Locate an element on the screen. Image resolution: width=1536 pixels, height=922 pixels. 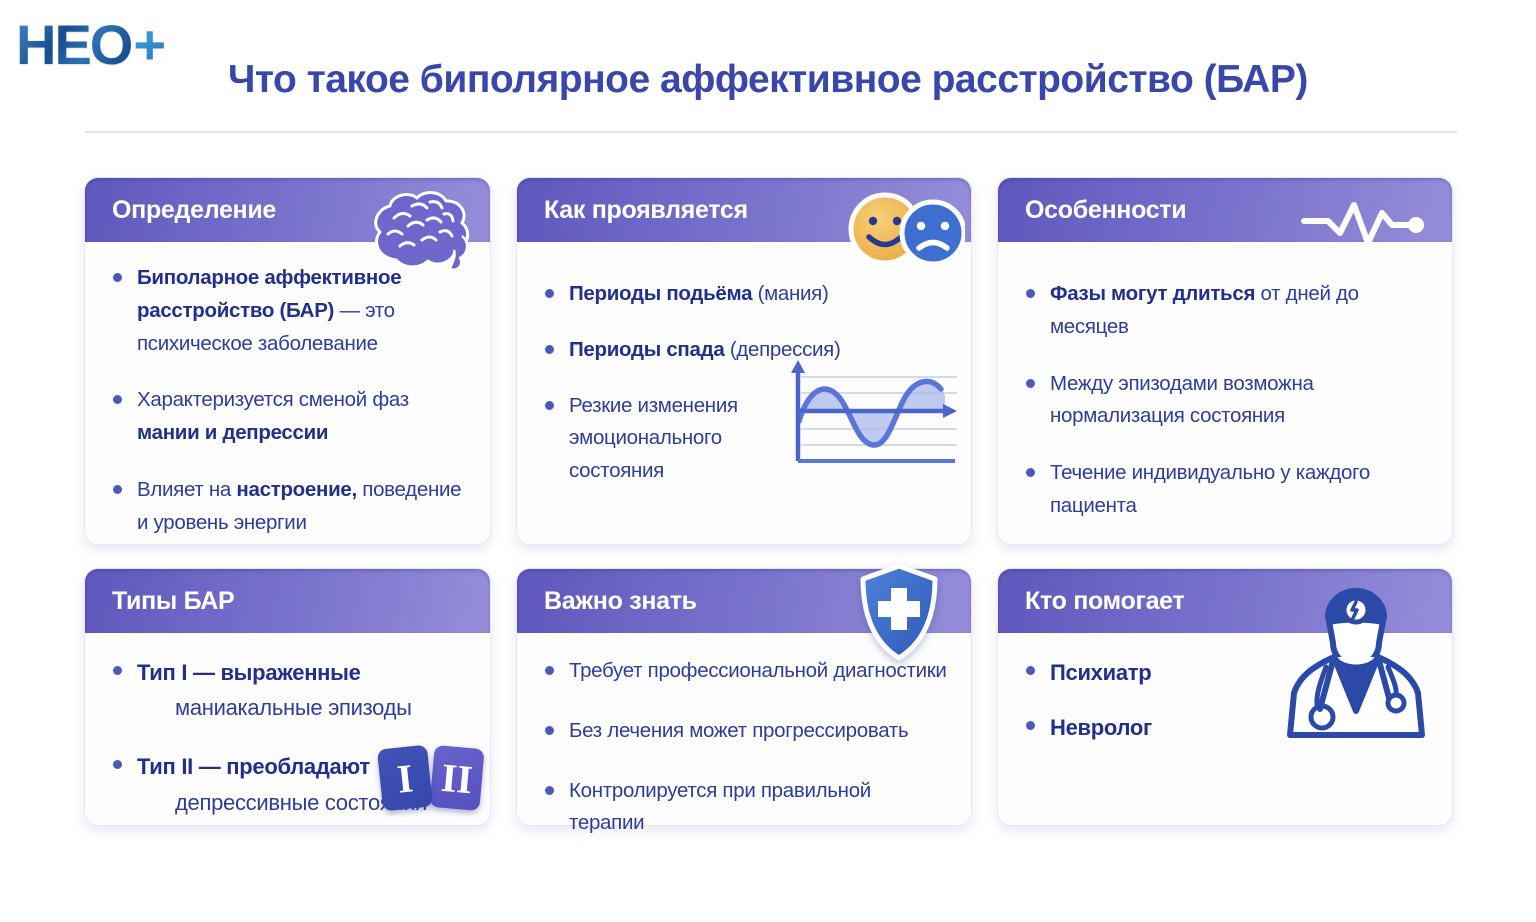
card-title: Типы БАР is located at coordinates (173, 600).